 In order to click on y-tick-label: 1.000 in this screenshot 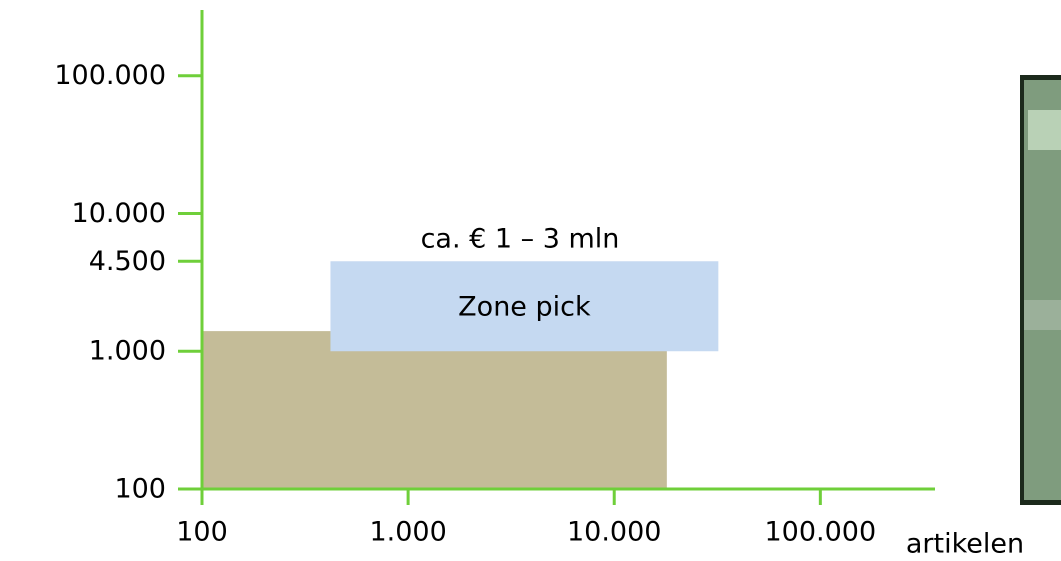, I will do `click(127, 351)`.